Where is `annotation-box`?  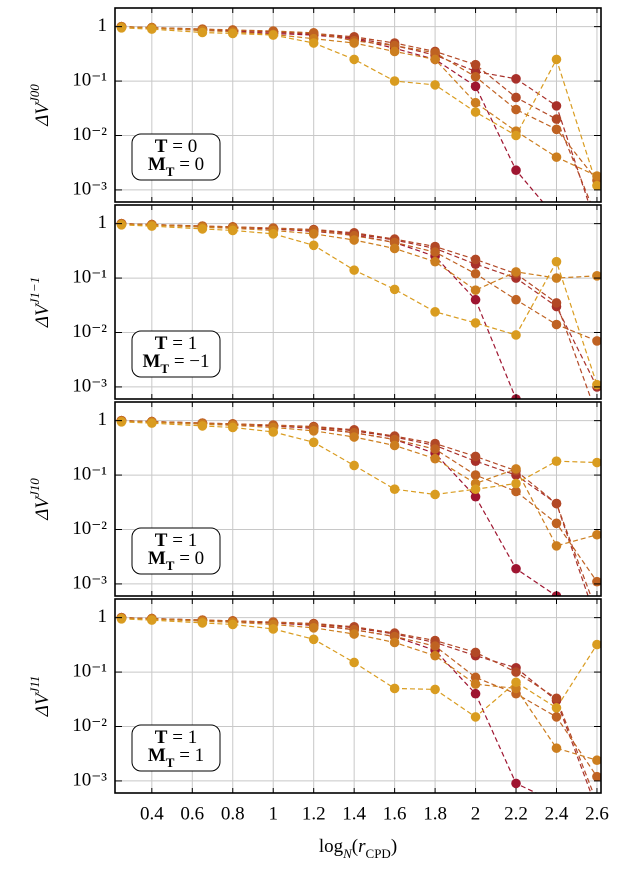
annotation-box is located at coordinates (176, 551).